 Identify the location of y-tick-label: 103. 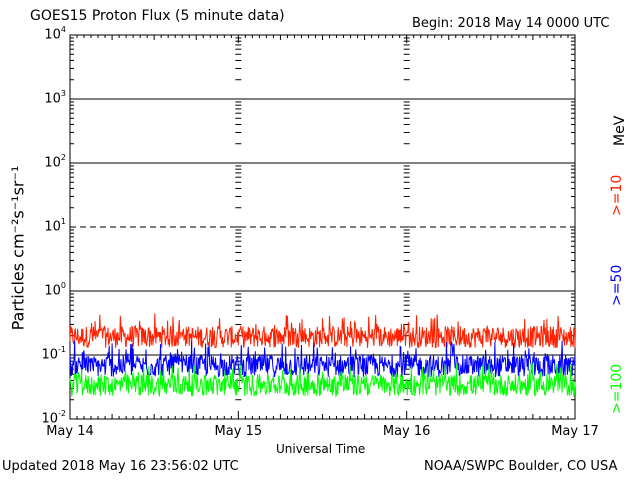
(46, 98).